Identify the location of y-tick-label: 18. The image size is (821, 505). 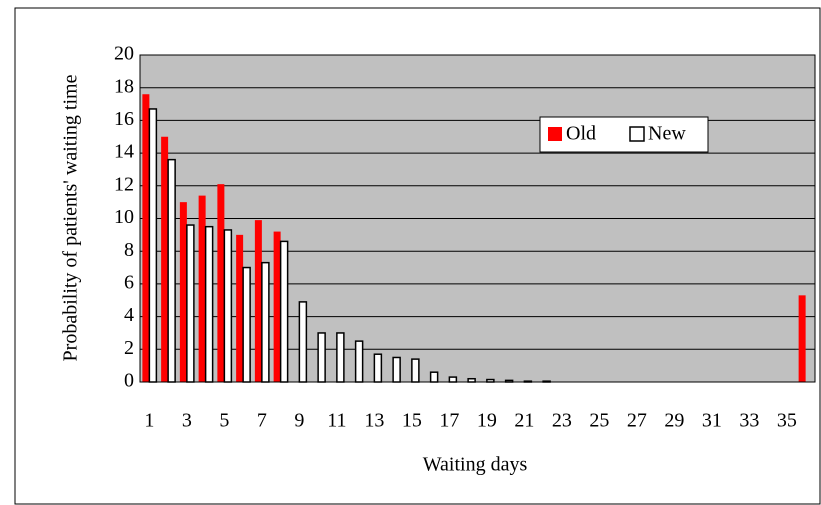
(124, 86).